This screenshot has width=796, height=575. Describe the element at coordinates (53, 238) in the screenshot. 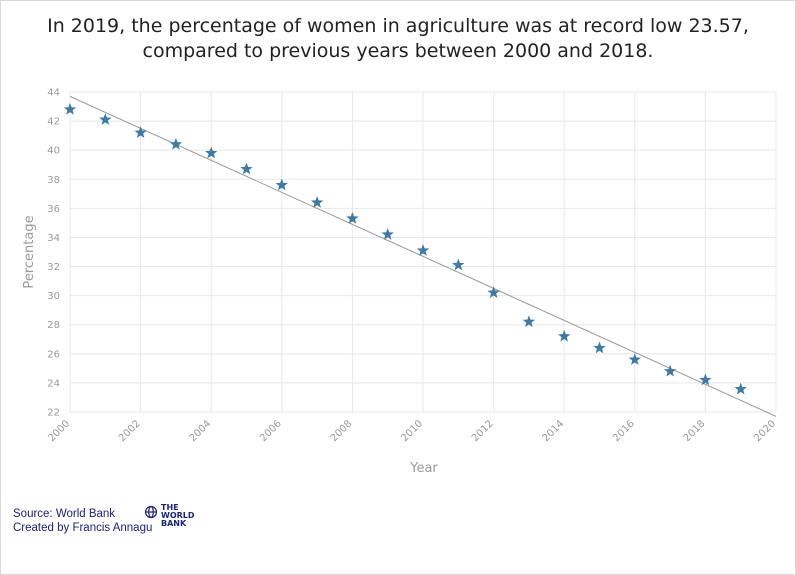

I see `y-tick-label: 34` at that location.